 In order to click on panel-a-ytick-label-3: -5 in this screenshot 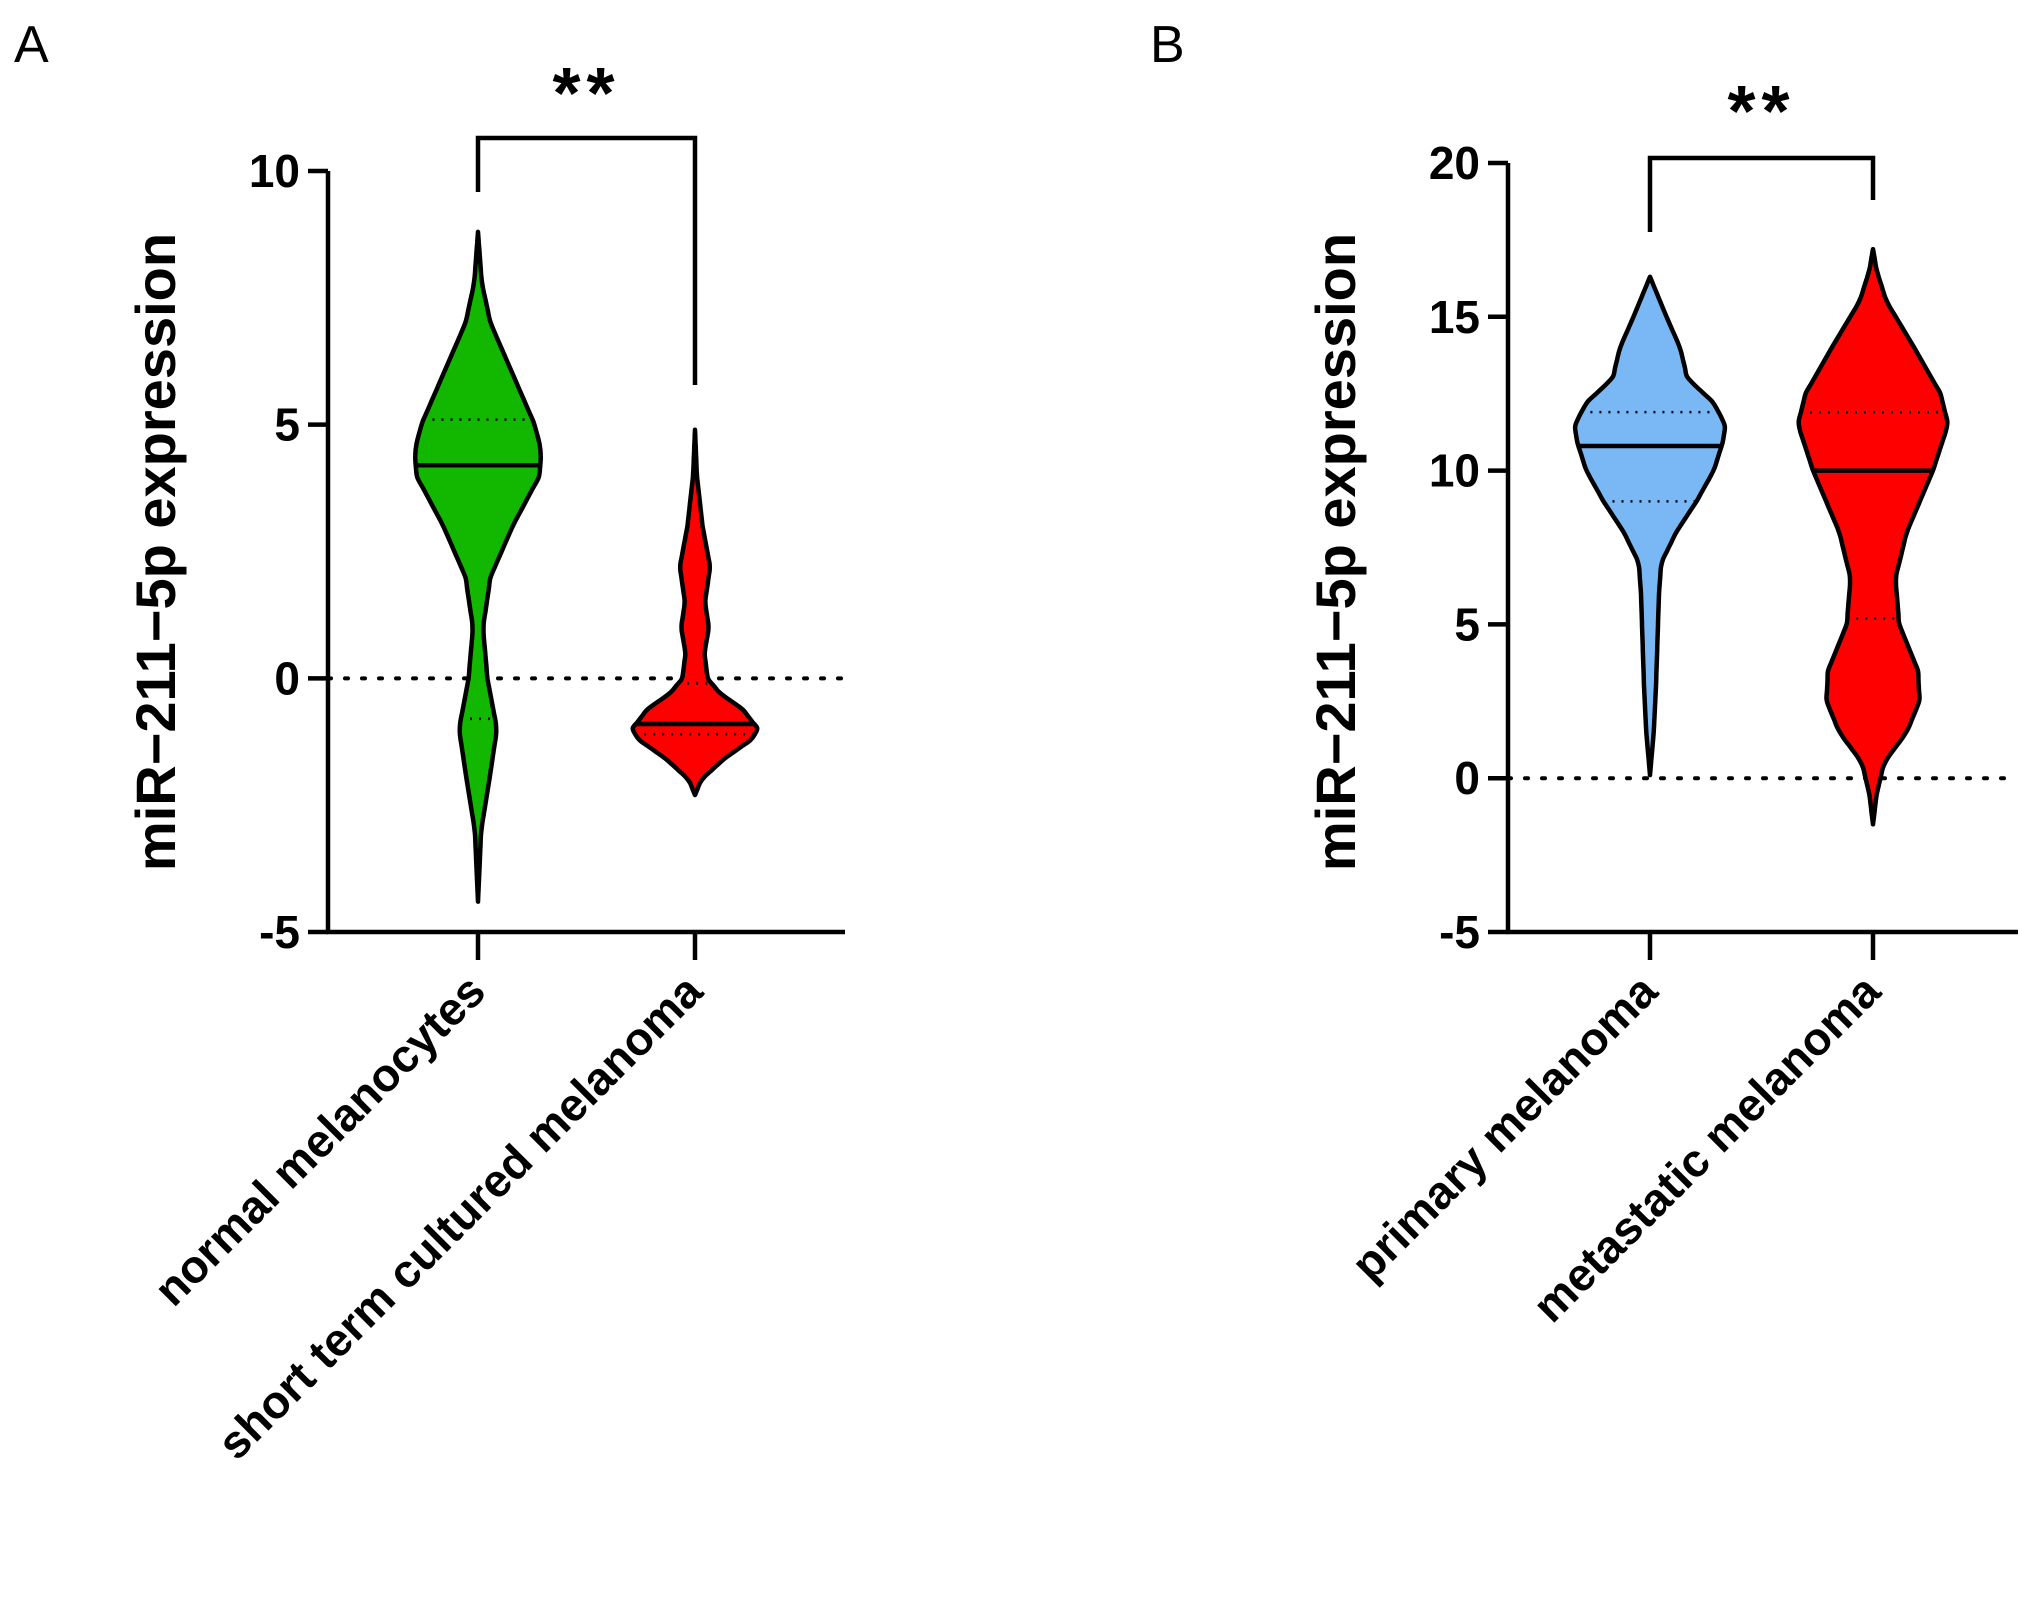, I will do `click(279, 932)`.